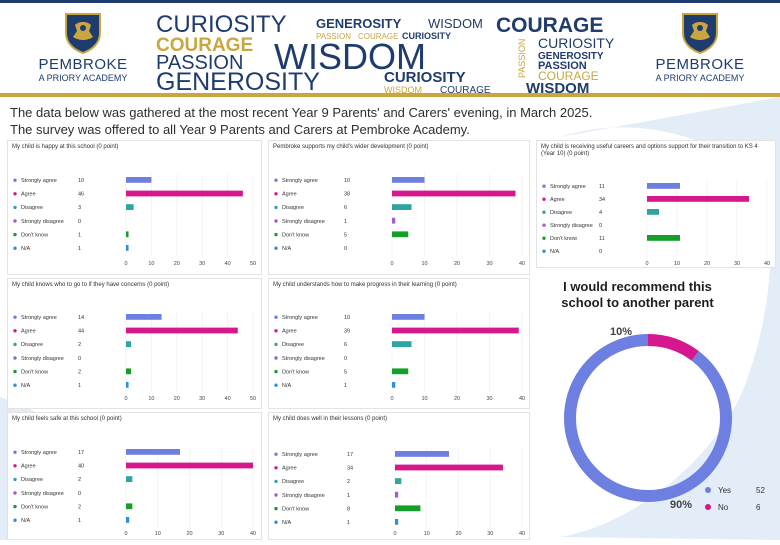 The height and width of the screenshot is (545, 780). Describe the element at coordinates (576, 43) in the screenshot. I see `word-curiosity-right: CURIOSITY` at that location.